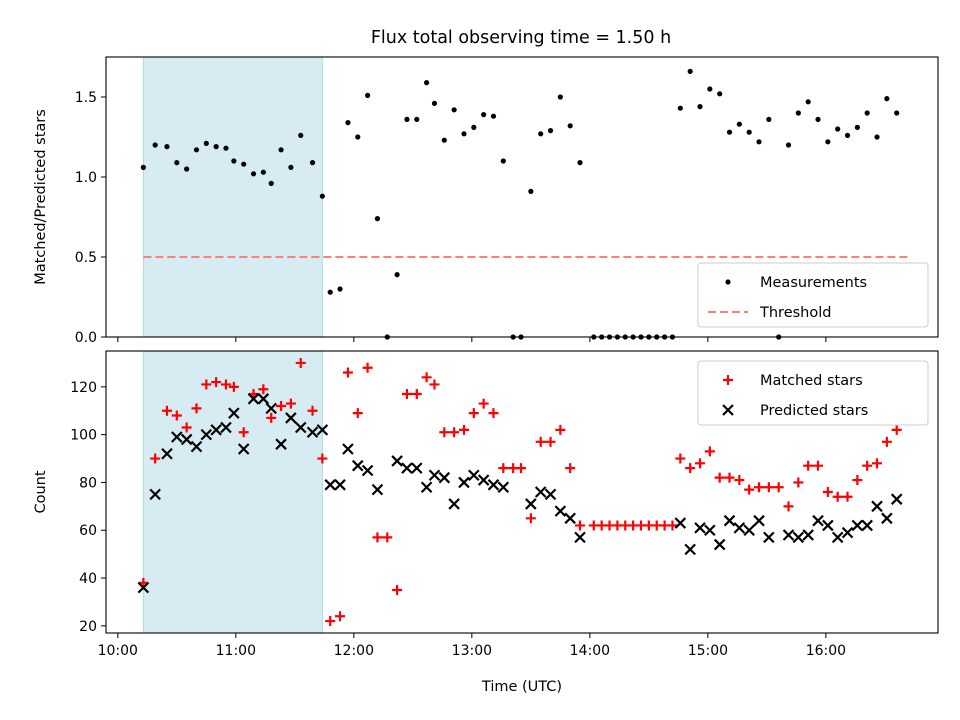 This screenshot has height=720, width=960. What do you see at coordinates (728, 282) in the screenshot?
I see `legend-marker` at bounding box center [728, 282].